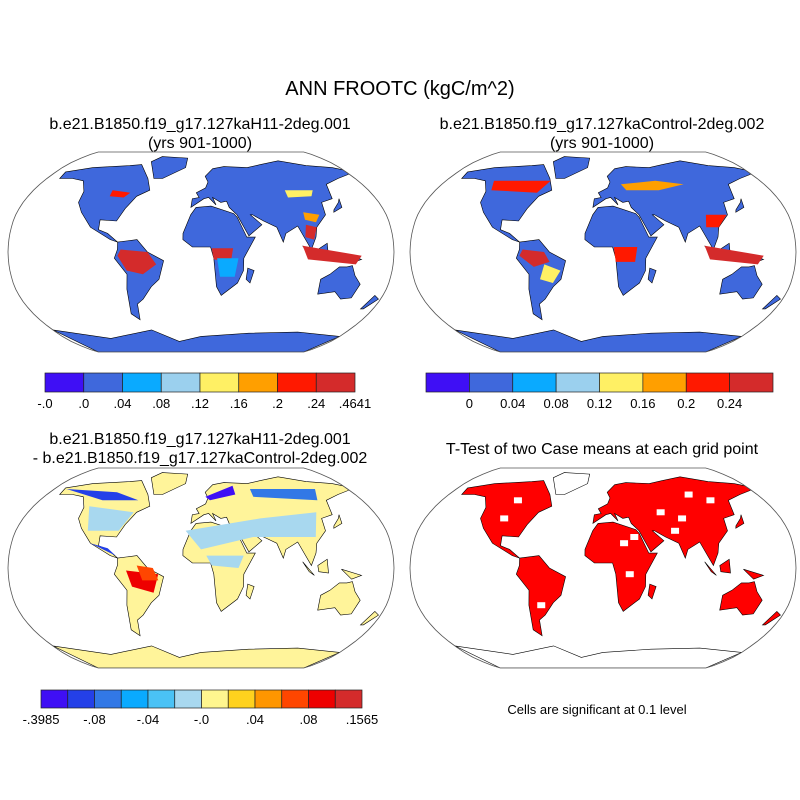  I want to click on colorbar-1: -.0 .0 .04 .08 .12 .16 .2 .24 .4641, so click(204, 391).